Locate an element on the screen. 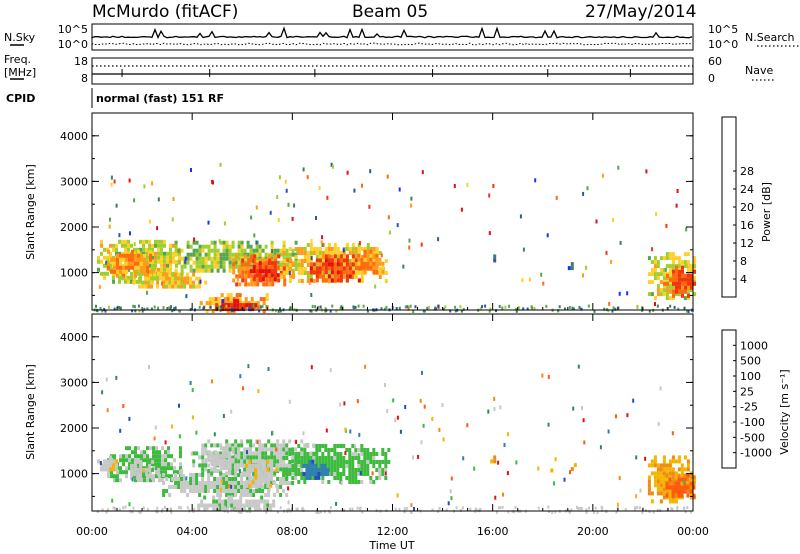 The height and width of the screenshot is (554, 800). beam-title: Beam 05 is located at coordinates (390, 12).